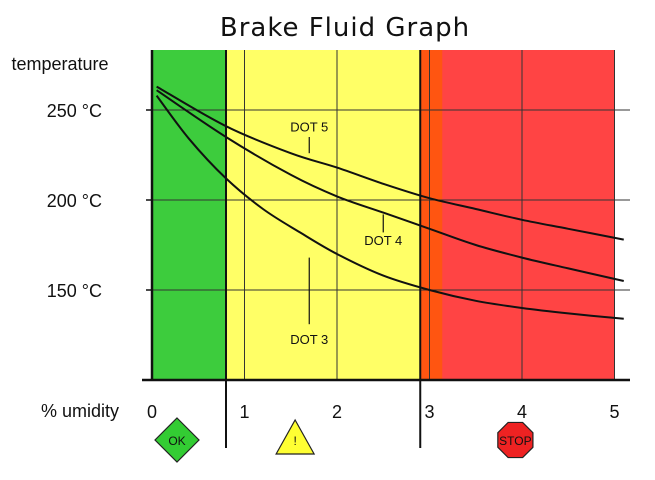 This screenshot has width=655, height=480. Describe the element at coordinates (152, 412) in the screenshot. I see `x-tick-label: 0` at that location.